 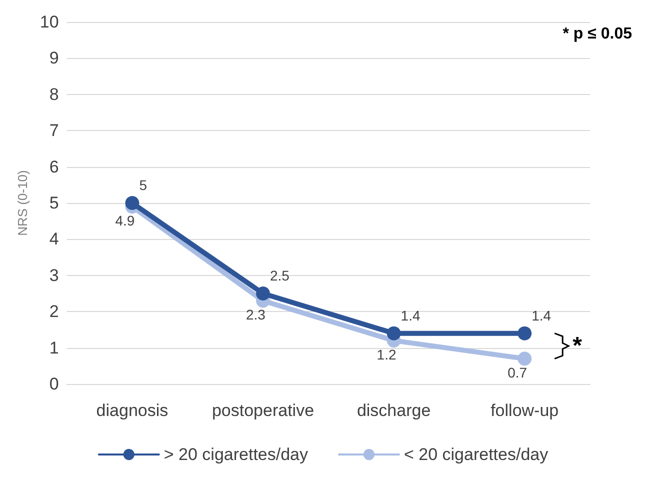 I want to click on data-label: 2.3, so click(x=256, y=314).